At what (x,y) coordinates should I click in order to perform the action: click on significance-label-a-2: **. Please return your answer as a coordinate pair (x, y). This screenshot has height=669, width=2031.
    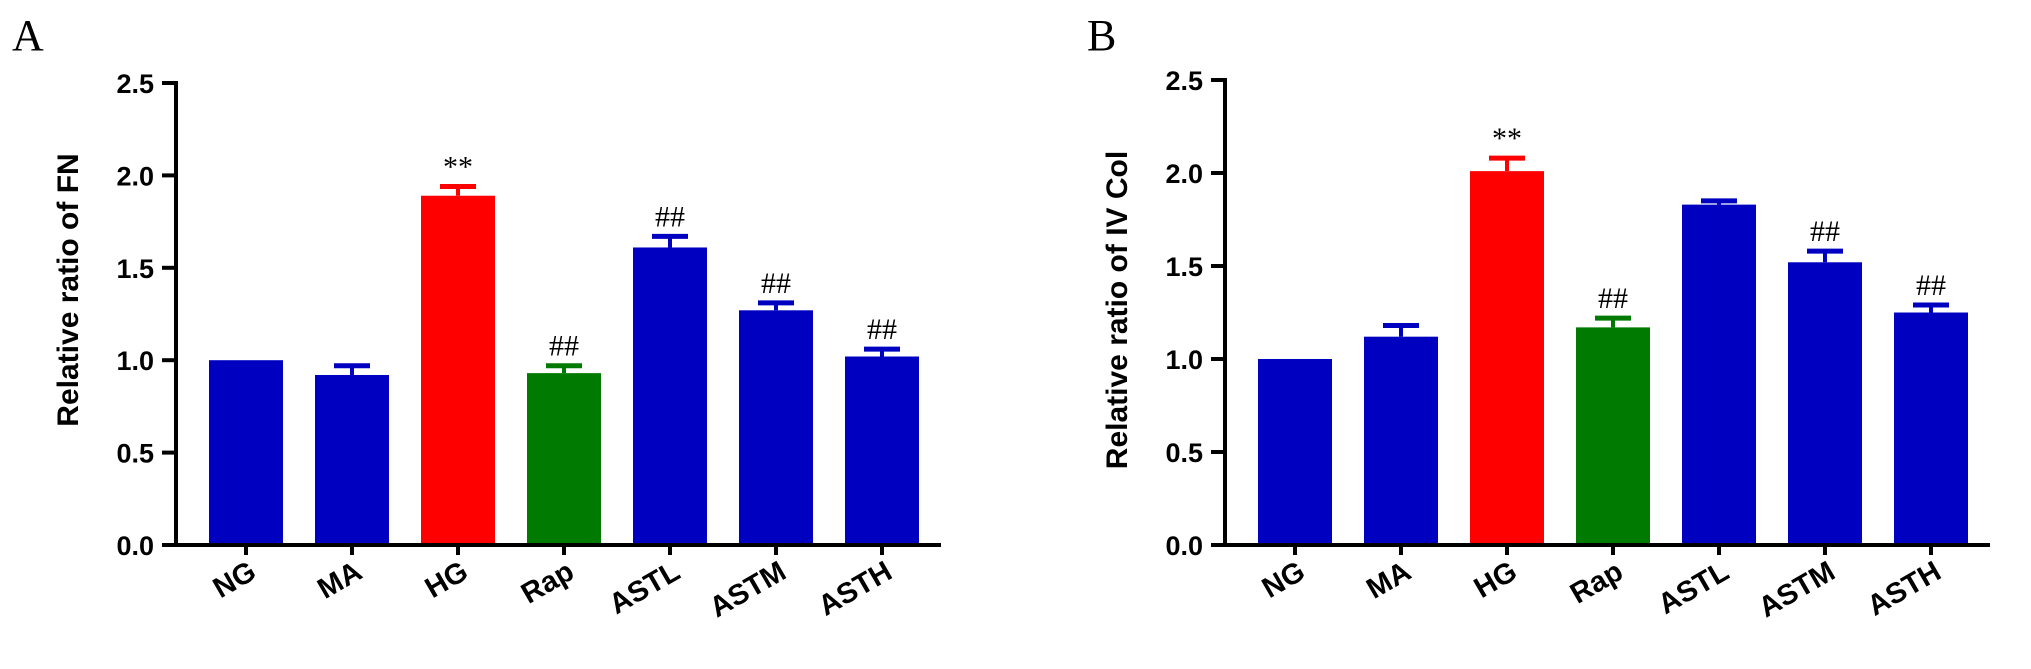
    Looking at the image, I should click on (458, 166).